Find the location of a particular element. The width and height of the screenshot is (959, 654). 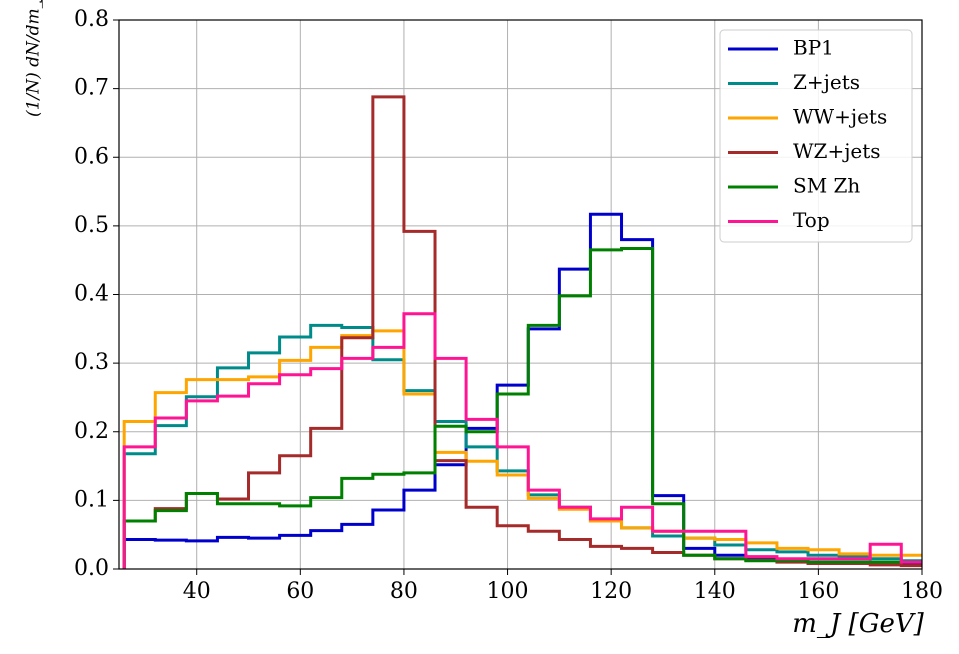

legend-label: BP1 is located at coordinates (813, 48).